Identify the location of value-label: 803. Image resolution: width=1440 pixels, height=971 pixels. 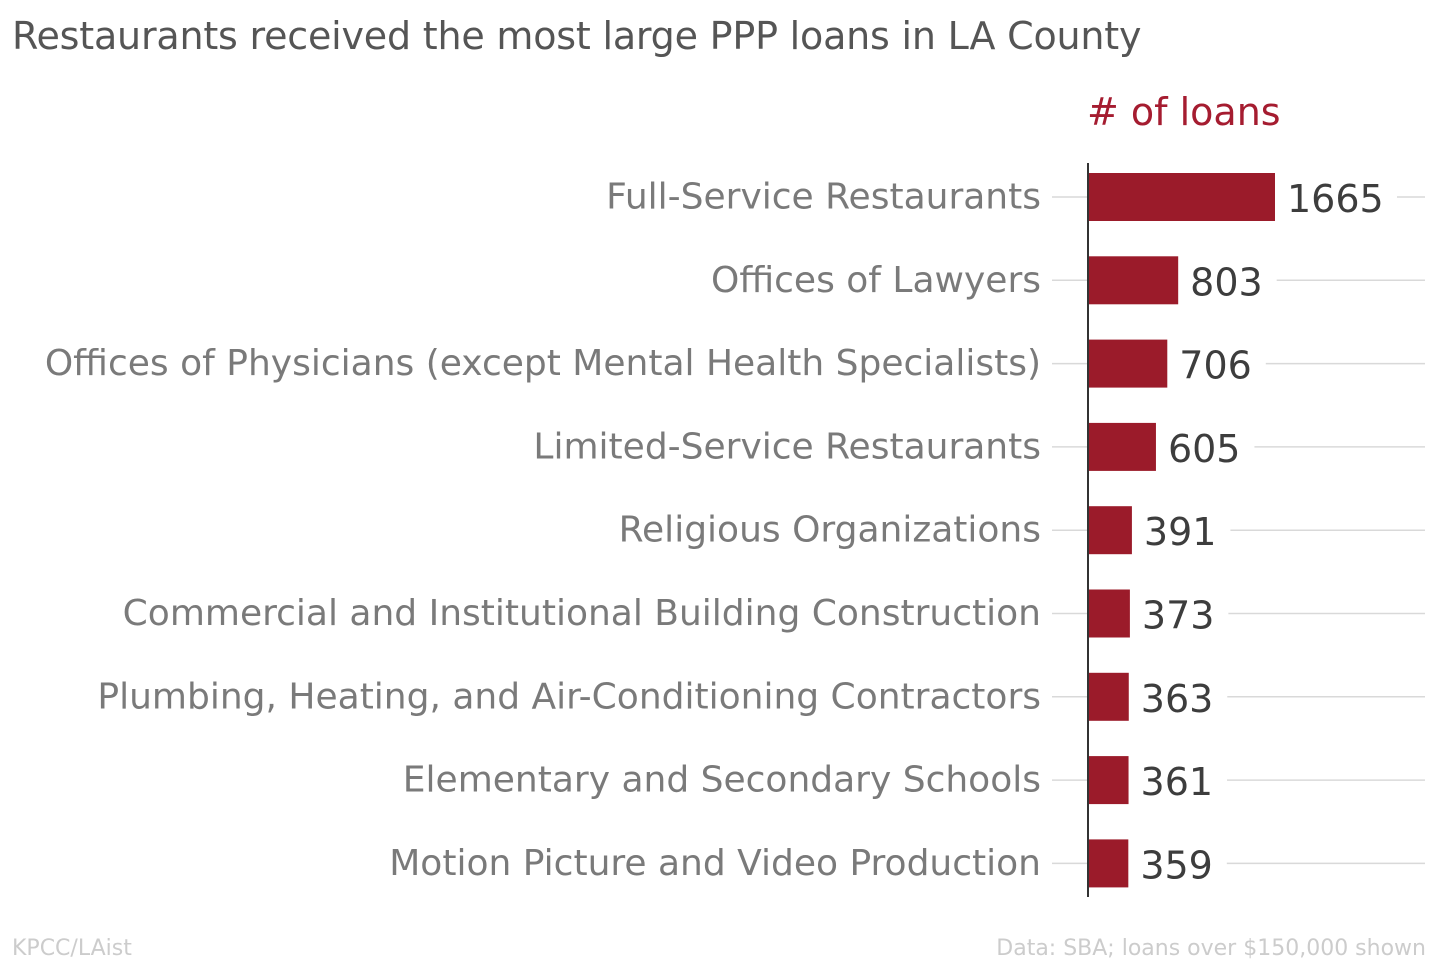
(1226, 282).